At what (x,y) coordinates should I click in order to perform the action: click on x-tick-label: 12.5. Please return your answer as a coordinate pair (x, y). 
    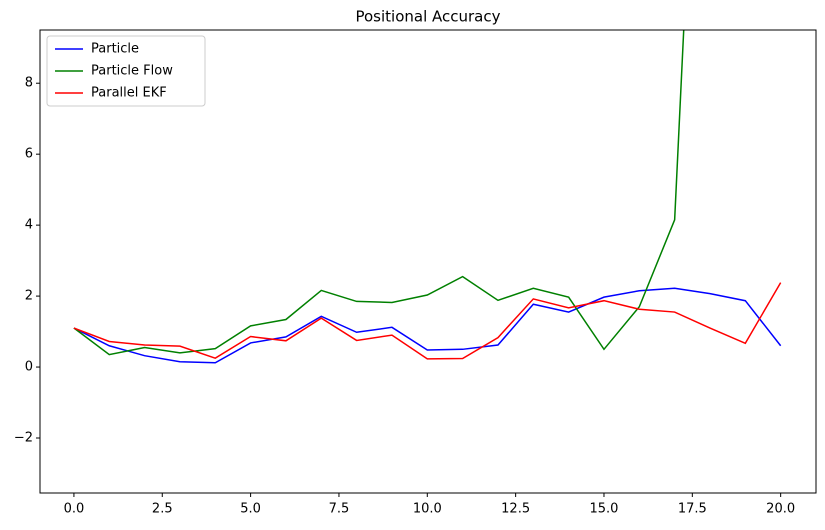
    Looking at the image, I should click on (515, 509).